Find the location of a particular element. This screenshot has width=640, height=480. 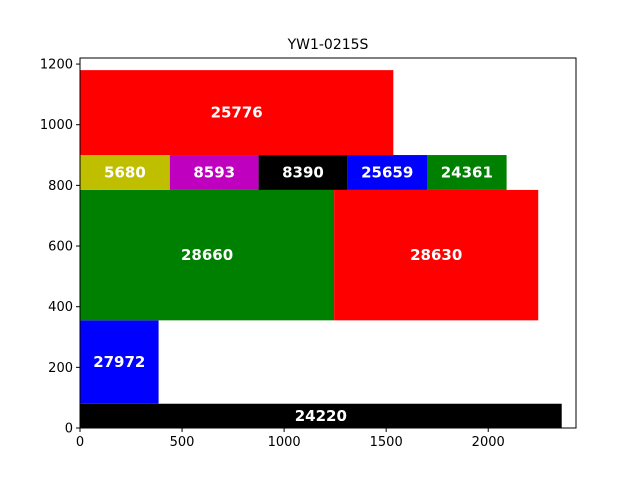

x-tick-label: 1500 is located at coordinates (386, 442).